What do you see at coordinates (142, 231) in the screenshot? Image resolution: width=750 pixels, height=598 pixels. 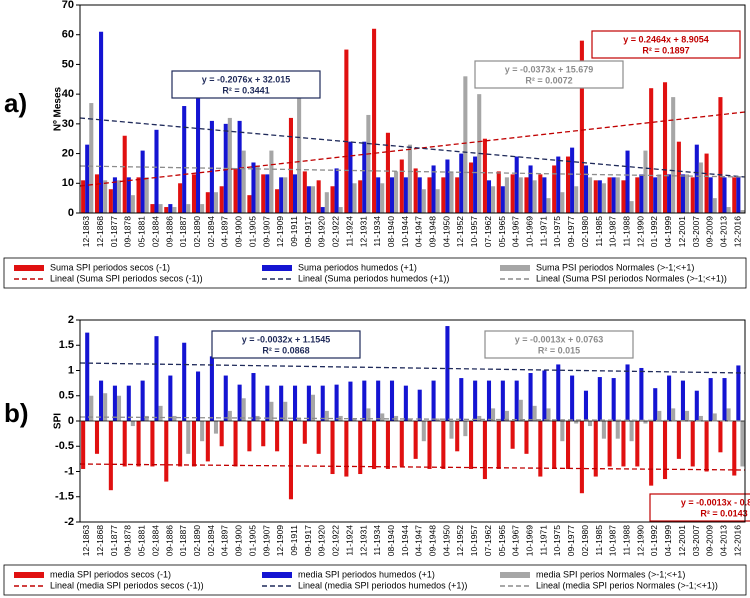 I see `x-tick-label: 05-1881` at bounding box center [142, 231].